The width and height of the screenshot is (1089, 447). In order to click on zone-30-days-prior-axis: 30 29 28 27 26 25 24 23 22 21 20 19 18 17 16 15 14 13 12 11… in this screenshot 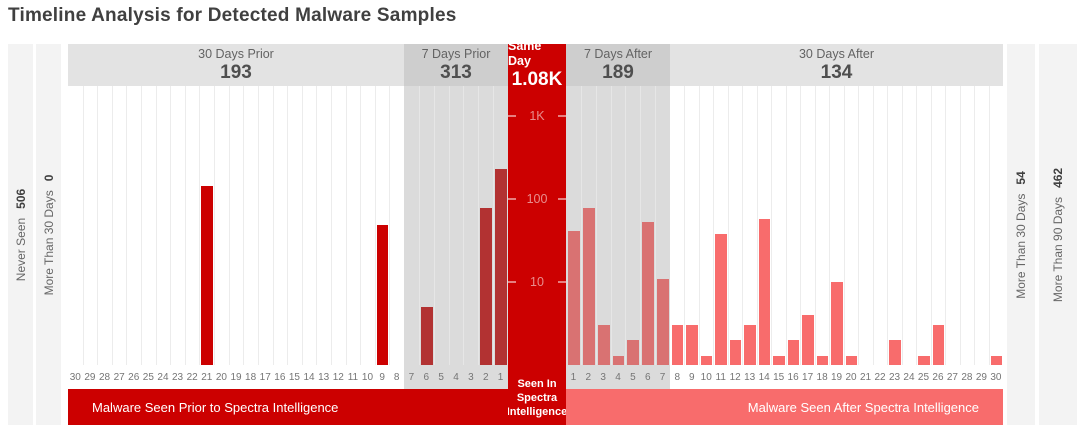, I will do `click(236, 377)`.